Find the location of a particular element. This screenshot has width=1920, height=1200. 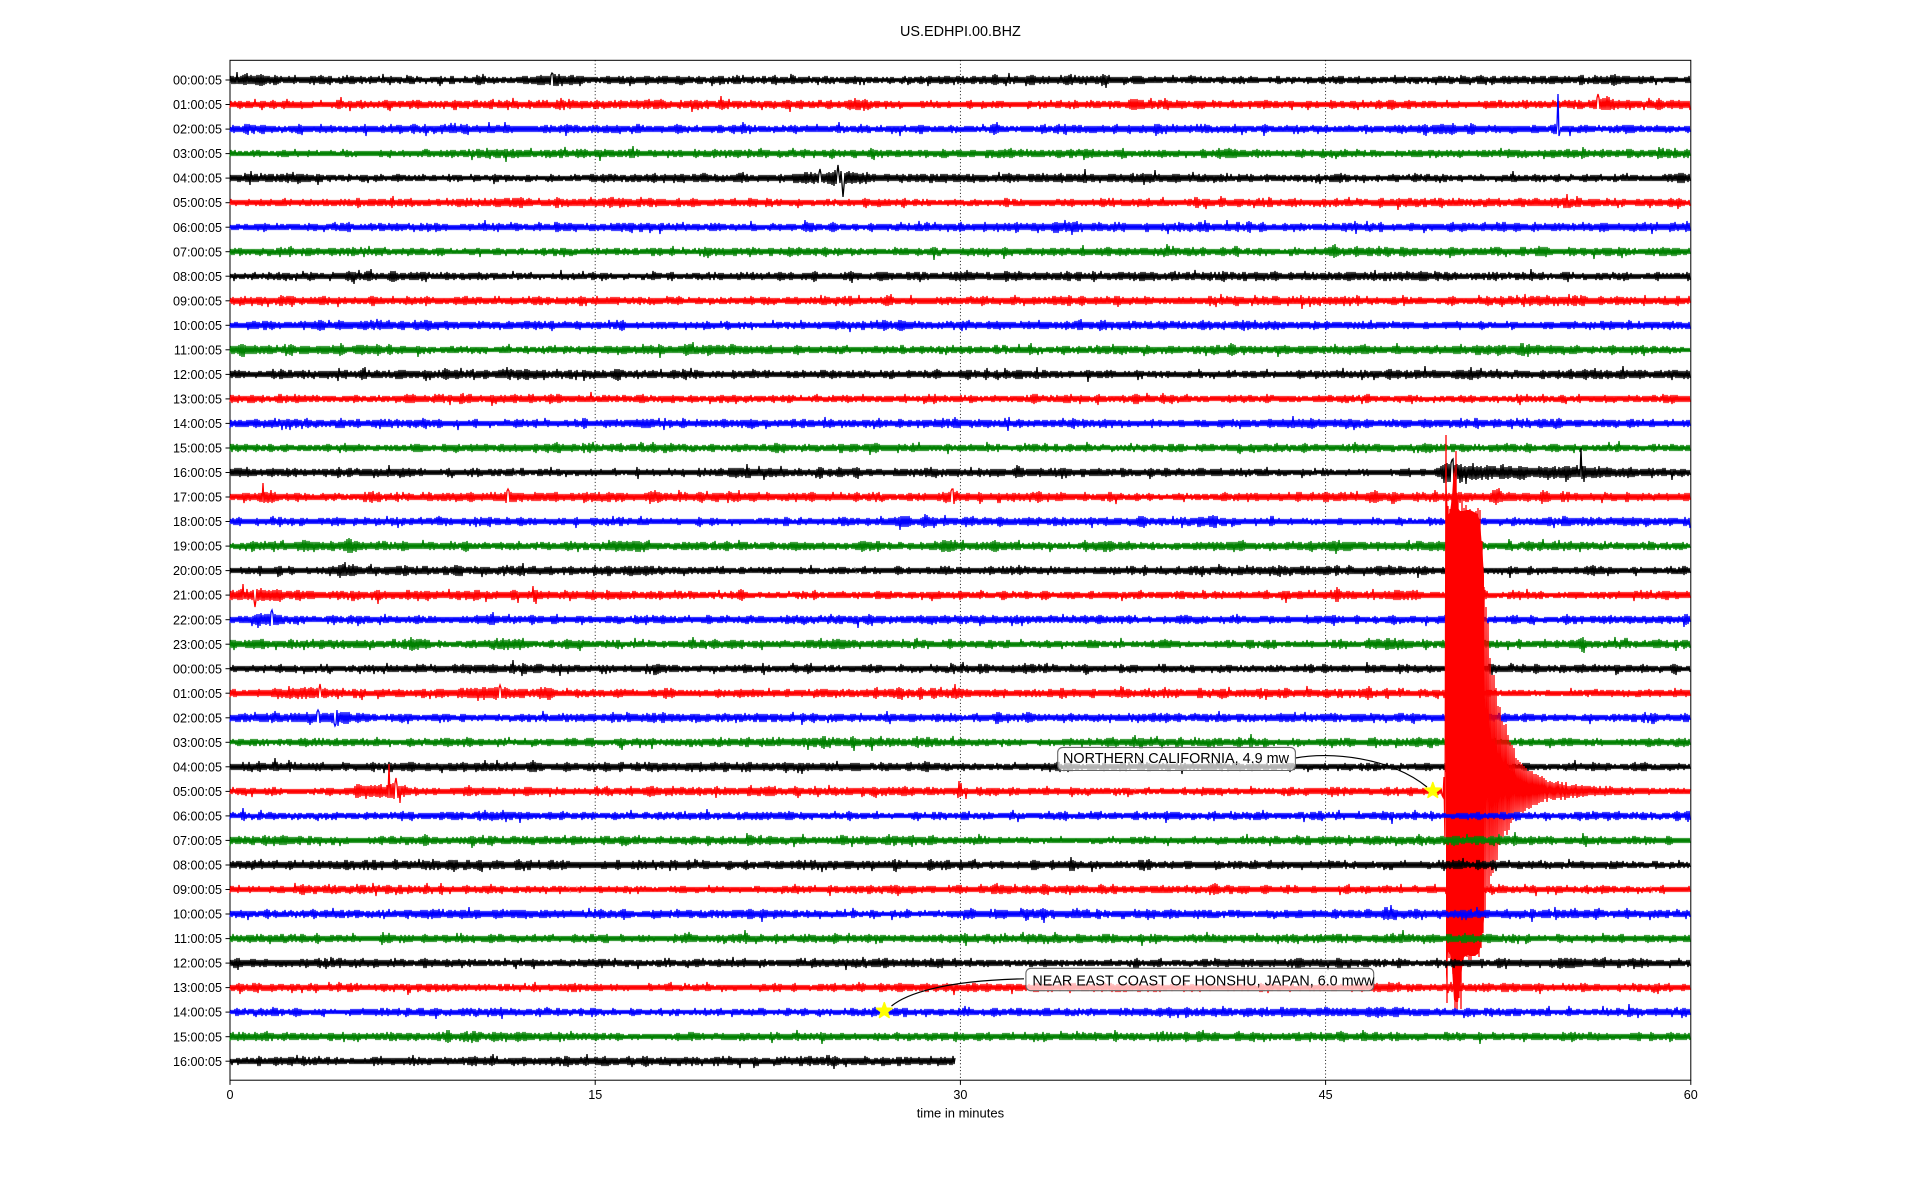

svg-text: 60 is located at coordinates (1691, 1095).